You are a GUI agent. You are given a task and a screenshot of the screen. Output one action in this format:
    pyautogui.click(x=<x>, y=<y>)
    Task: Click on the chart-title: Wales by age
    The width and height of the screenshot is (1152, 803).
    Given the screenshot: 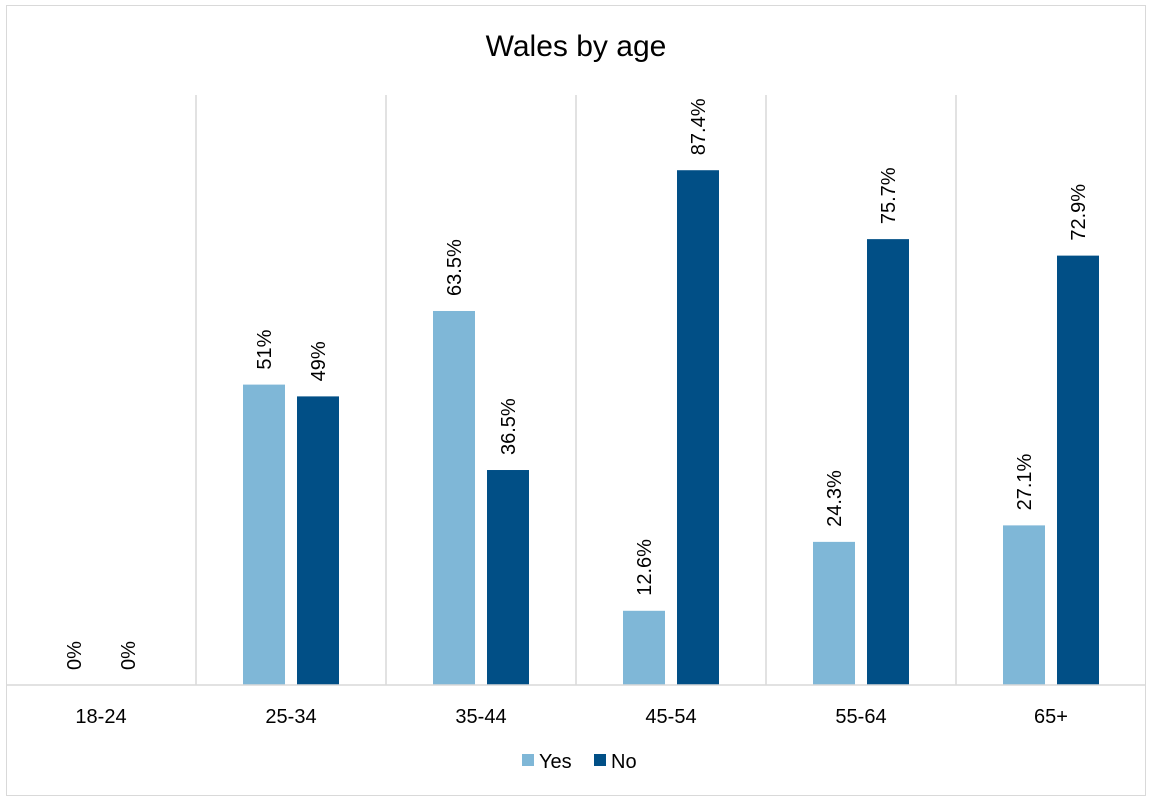 What is the action you would take?
    pyautogui.click(x=576, y=46)
    